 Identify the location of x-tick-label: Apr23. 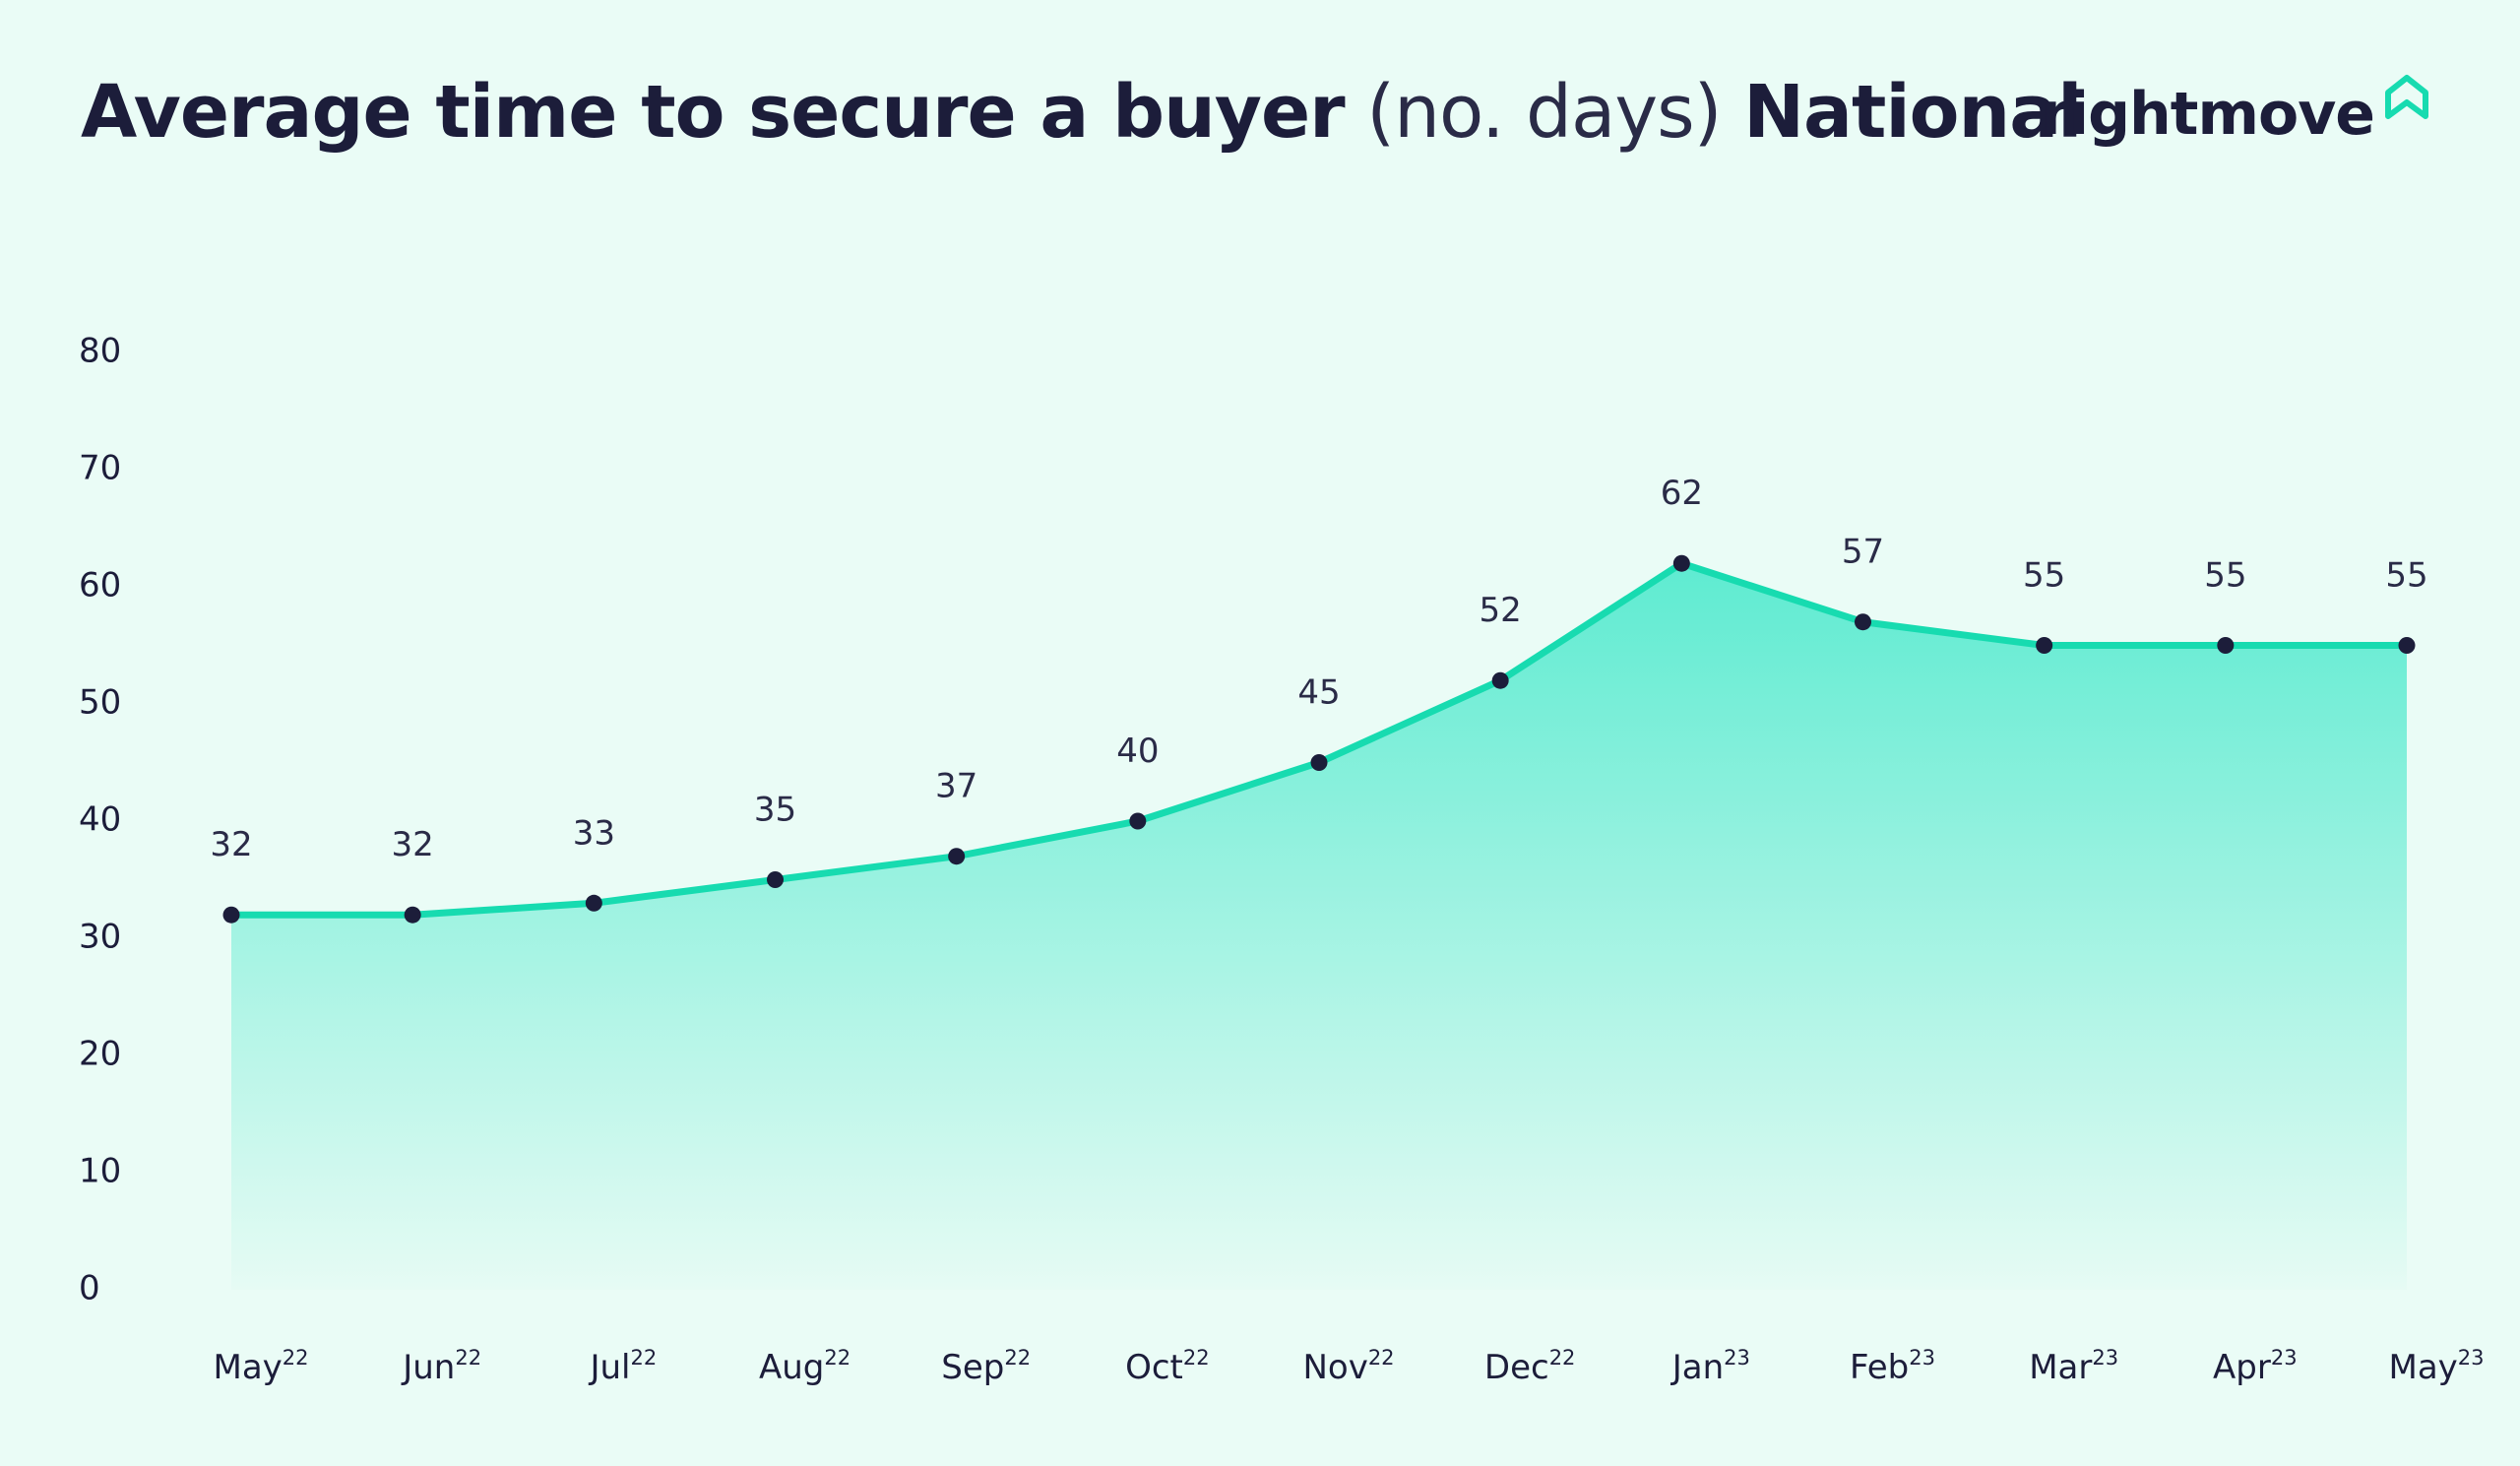
(2255, 1366).